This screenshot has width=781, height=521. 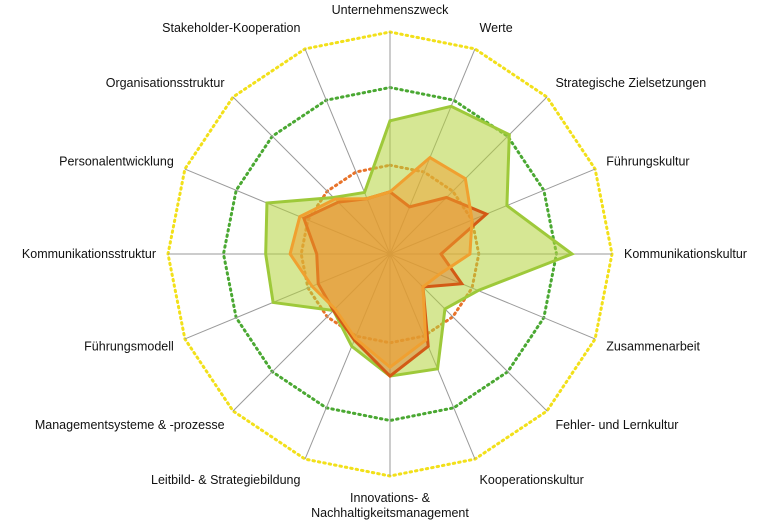 What do you see at coordinates (390, 505) in the screenshot?
I see `axis-label-9: Innovations- & Nachhaltigkeitsmanagement` at bounding box center [390, 505].